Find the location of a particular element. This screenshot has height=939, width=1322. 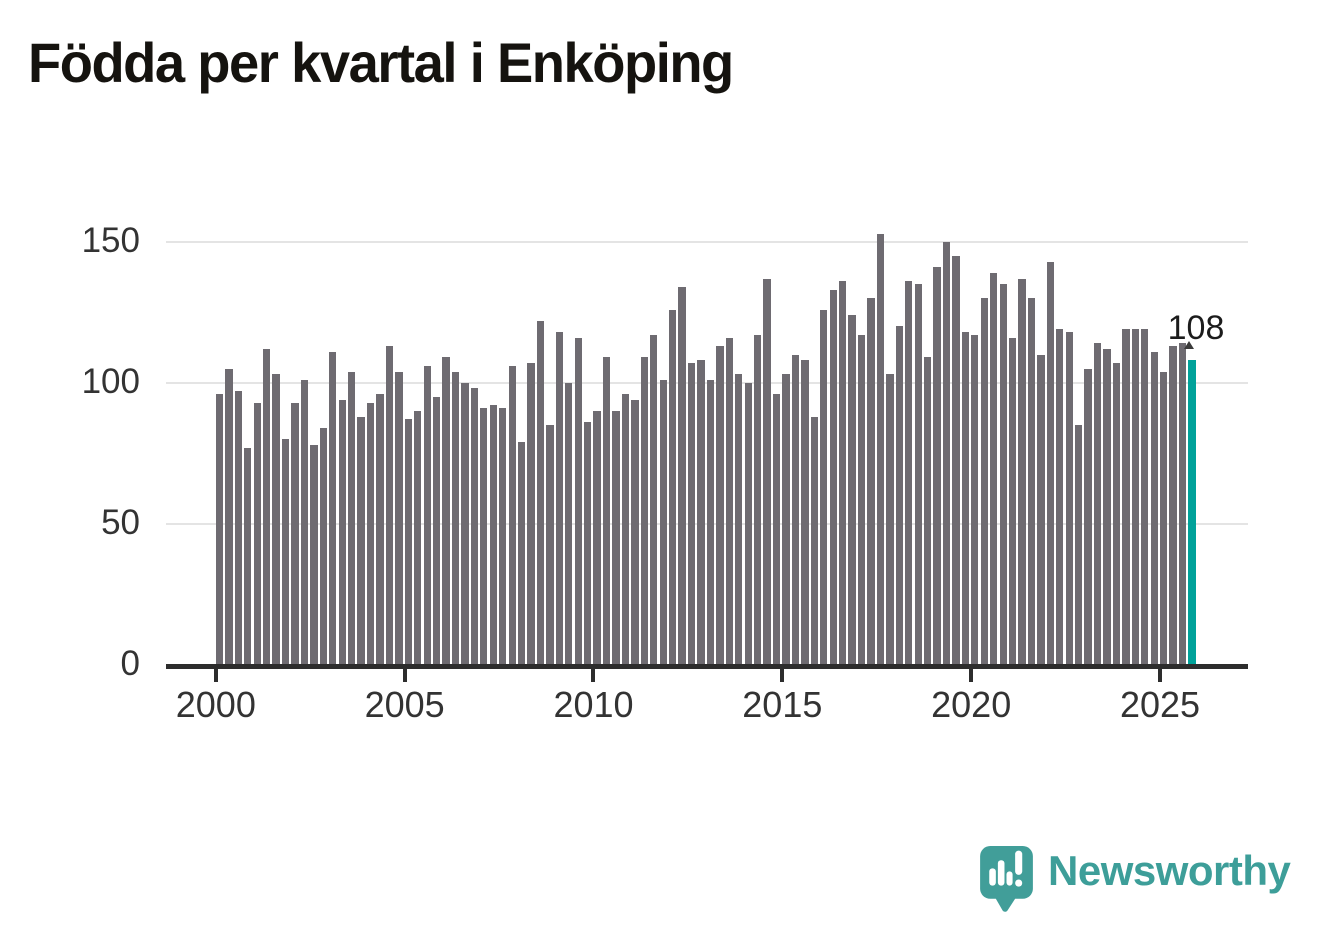

bar-2009-q2 is located at coordinates (569, 523).